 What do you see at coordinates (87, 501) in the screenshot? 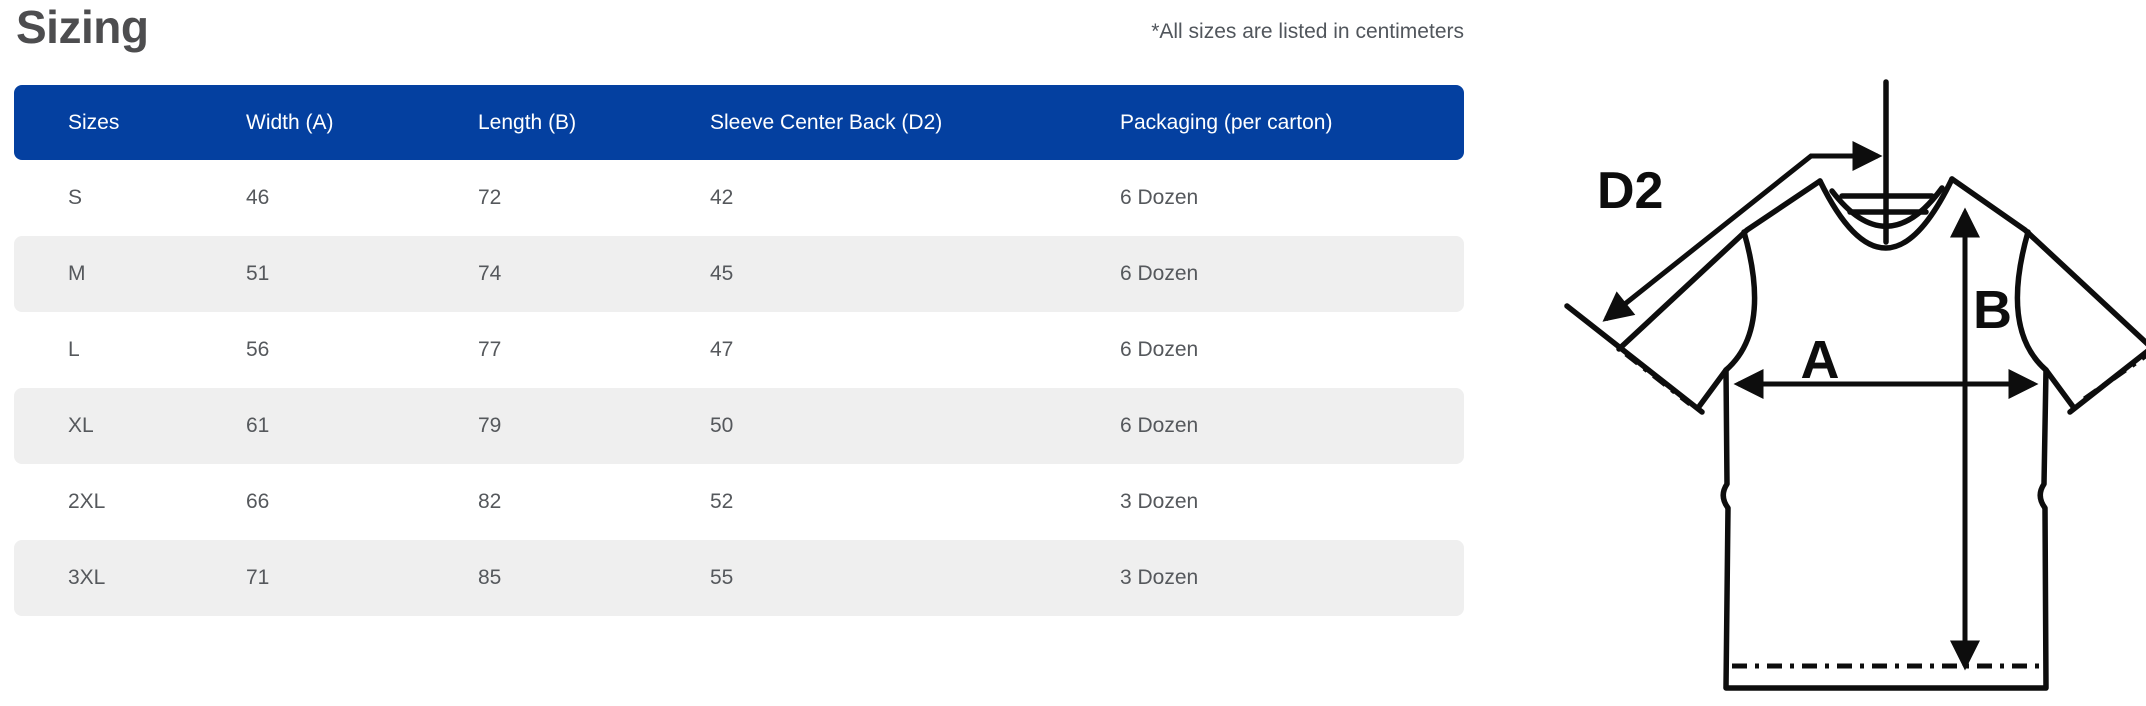
I see `cell-size: 2XL` at bounding box center [87, 501].